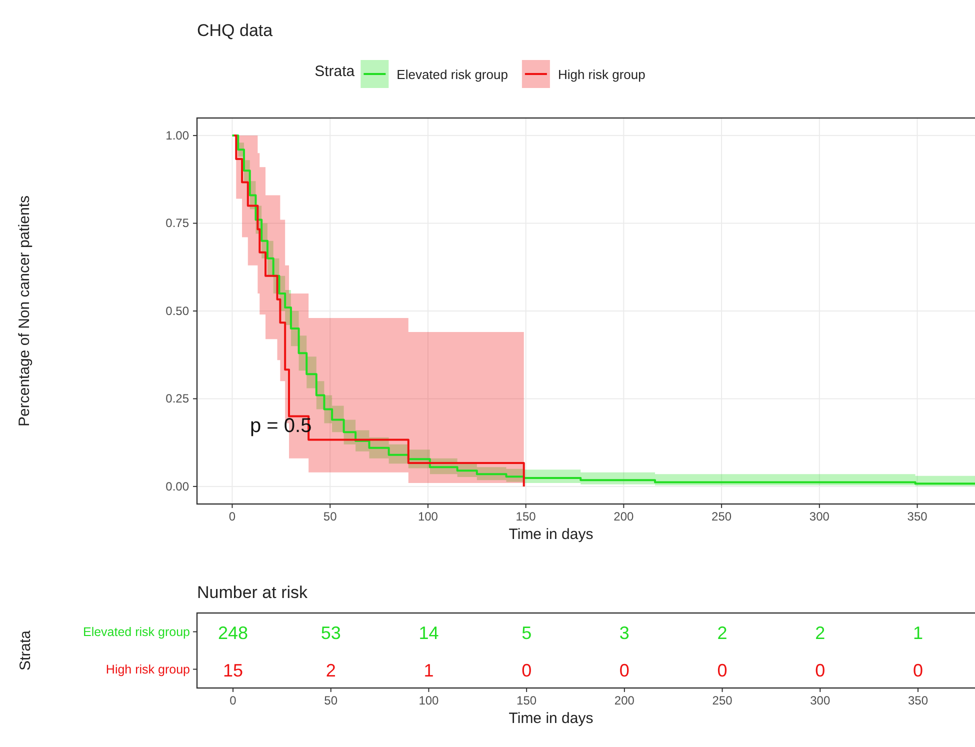 The height and width of the screenshot is (747, 975). What do you see at coordinates (25, 650) in the screenshot?
I see `y-axis-title: Strata` at bounding box center [25, 650].